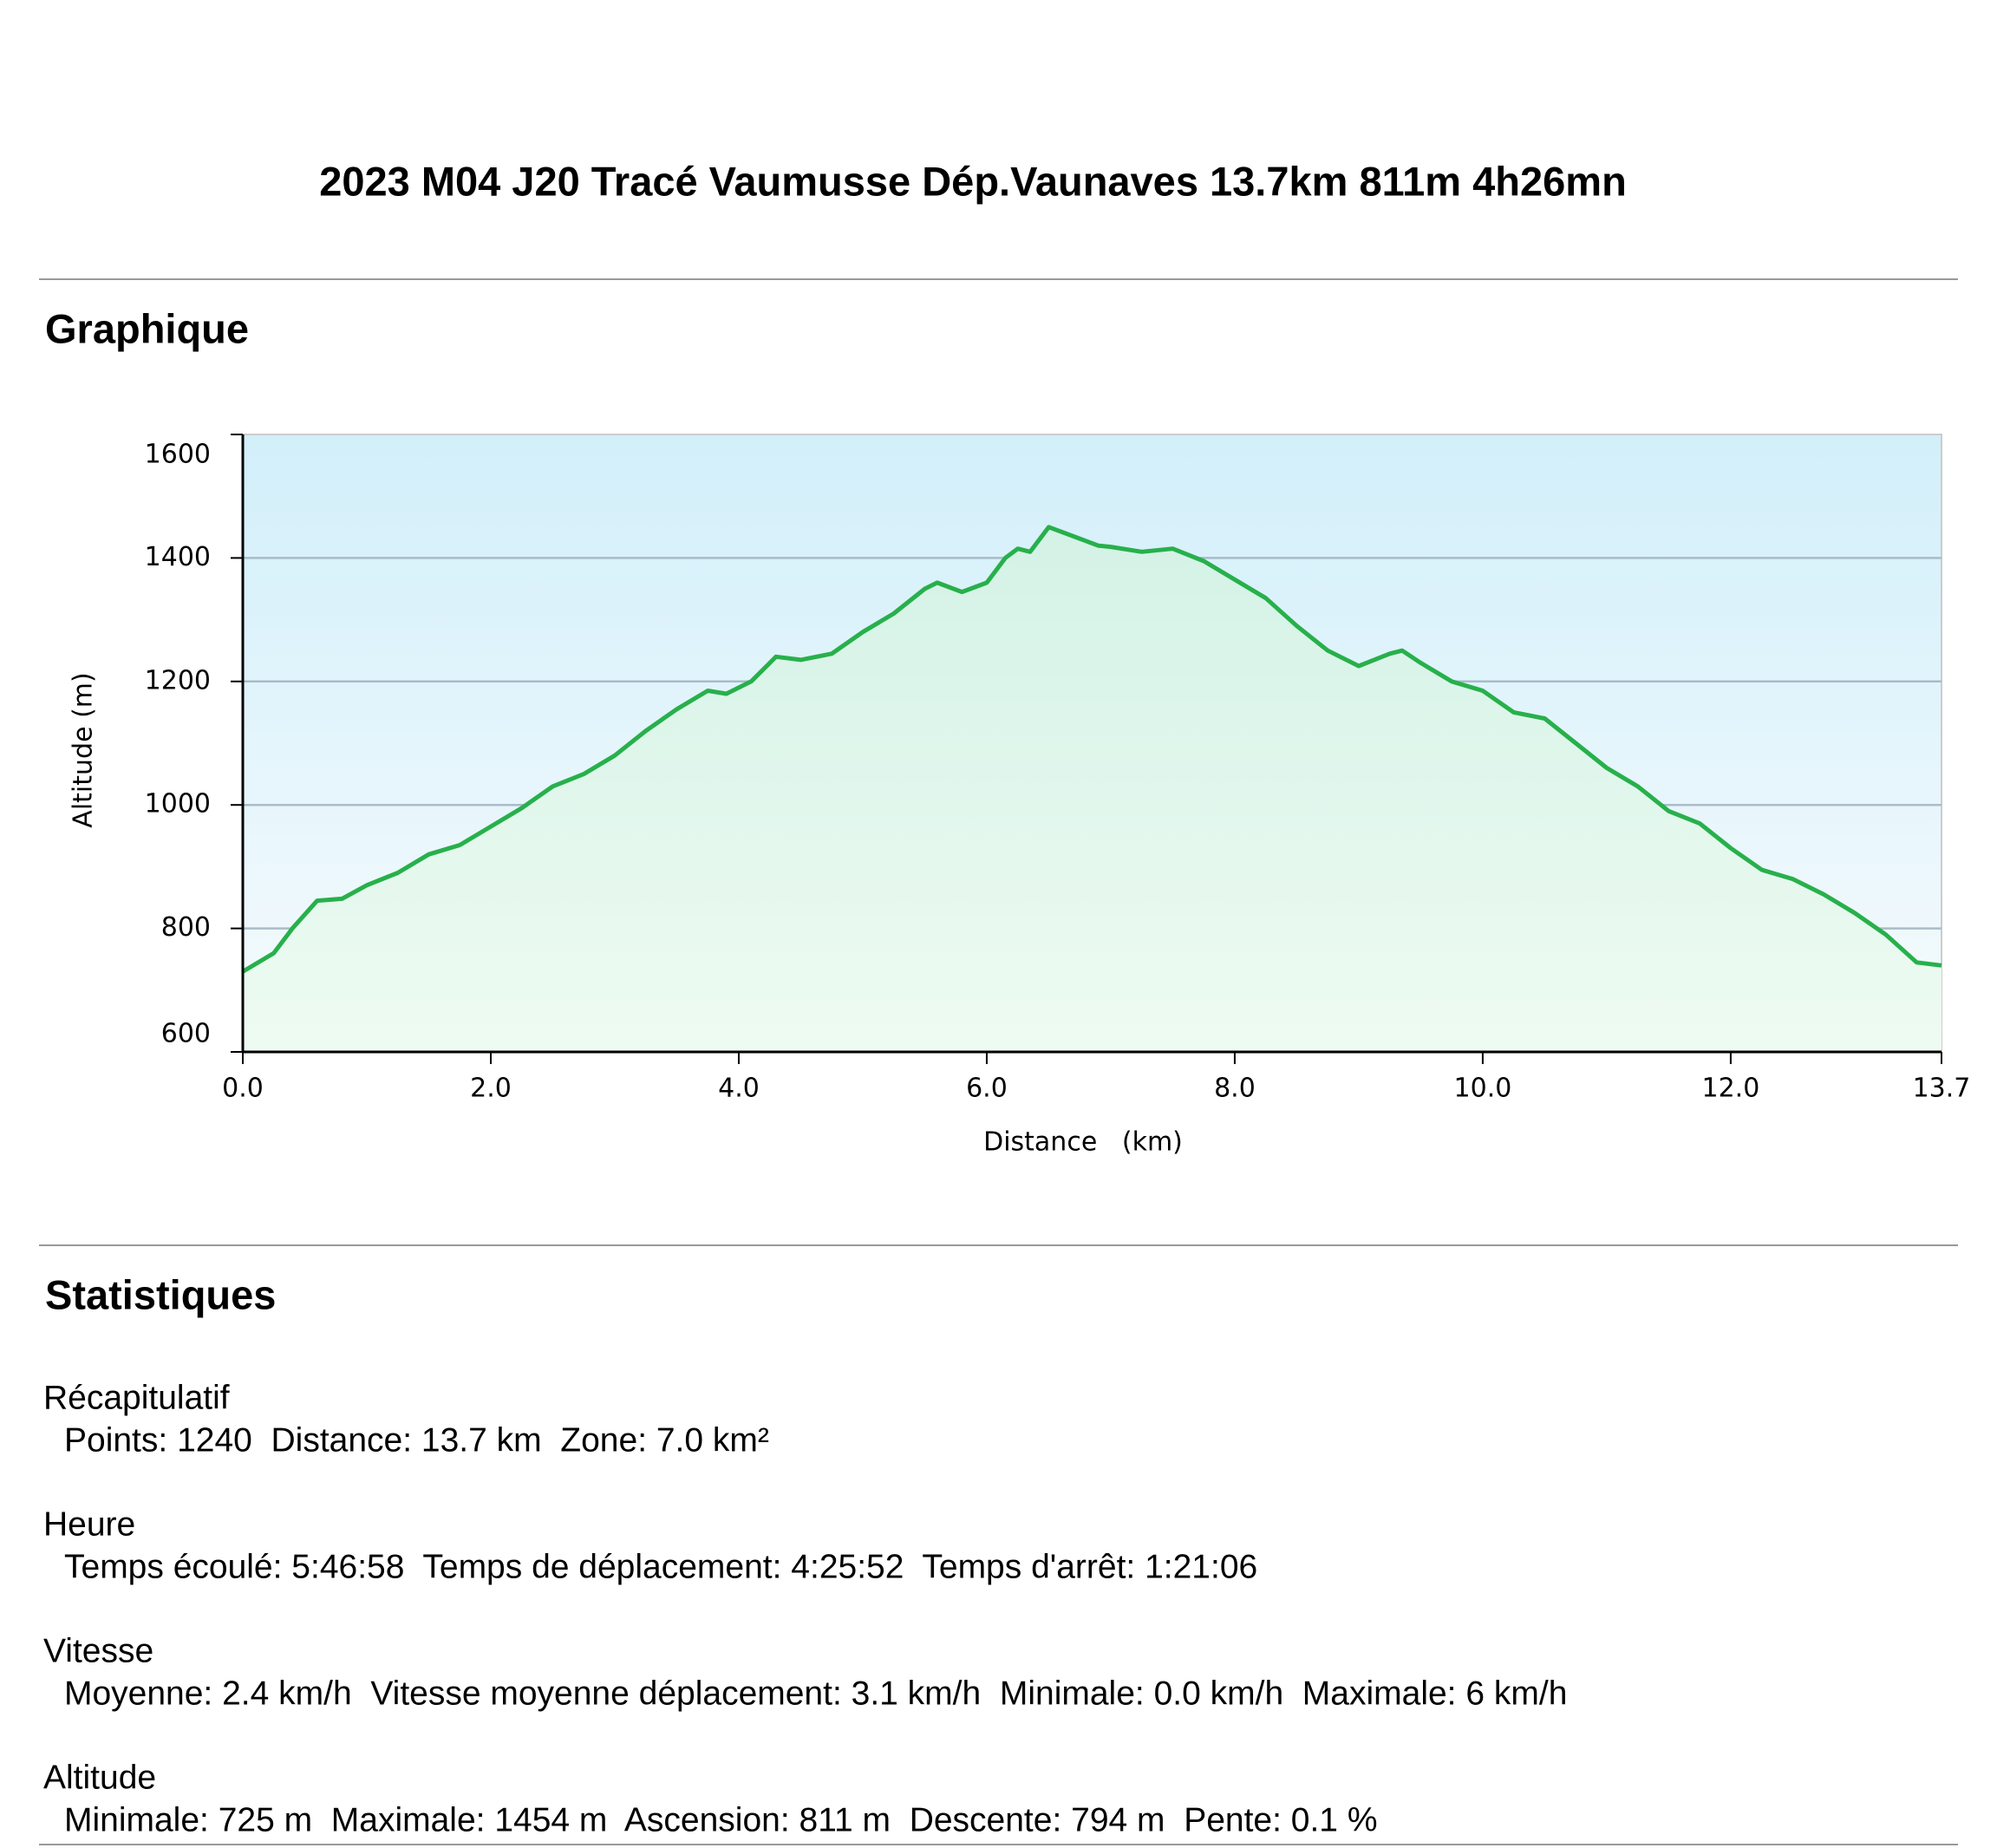 The width and height of the screenshot is (1997, 1848). Describe the element at coordinates (178, 805) in the screenshot. I see `y-tick-label: 1000` at that location.